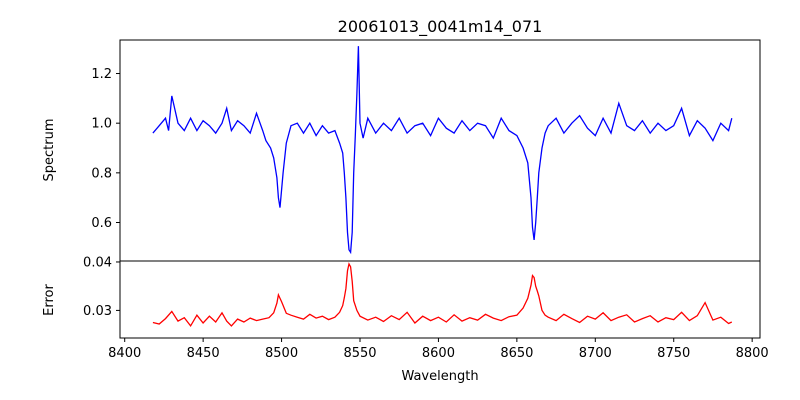 The height and width of the screenshot is (400, 800). I want to click on x-tick-label: 8600, so click(438, 353).